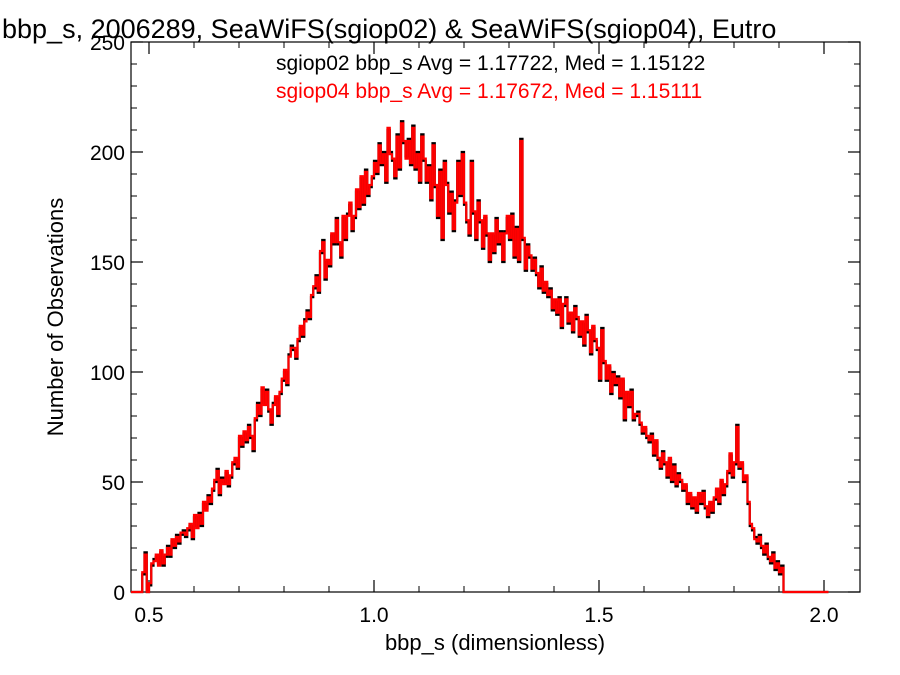  What do you see at coordinates (495, 642) in the screenshot?
I see `x-axis-label: bbp_s (dimensionless)` at bounding box center [495, 642].